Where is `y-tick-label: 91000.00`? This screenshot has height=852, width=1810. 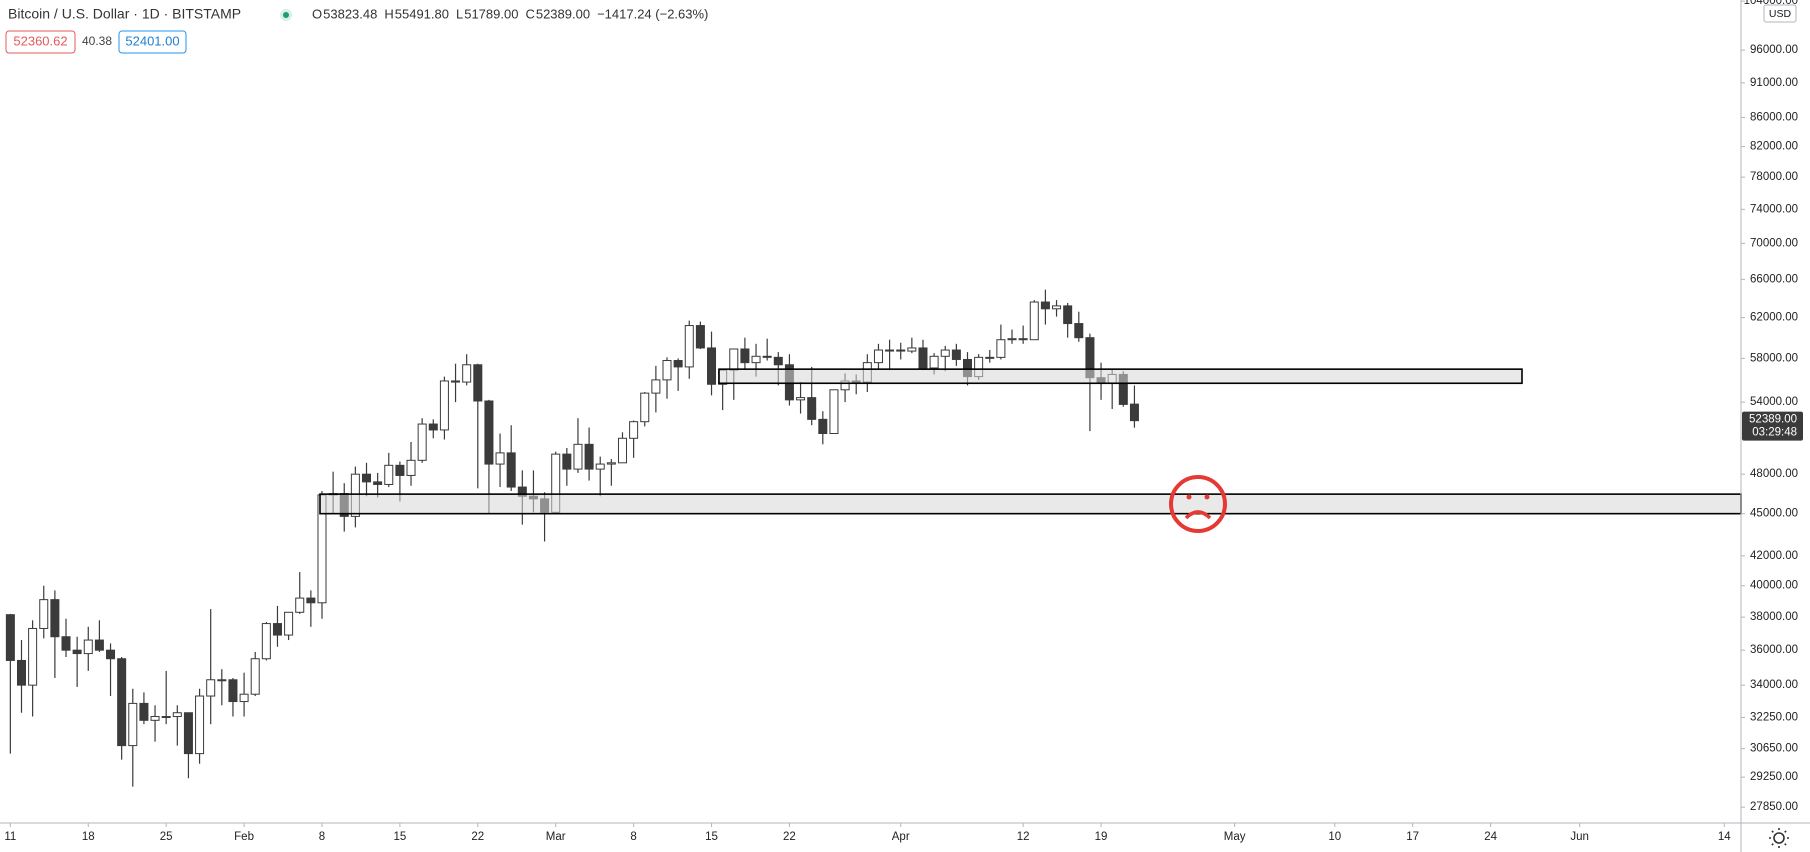
y-tick-label: 91000.00 is located at coordinates (1774, 83).